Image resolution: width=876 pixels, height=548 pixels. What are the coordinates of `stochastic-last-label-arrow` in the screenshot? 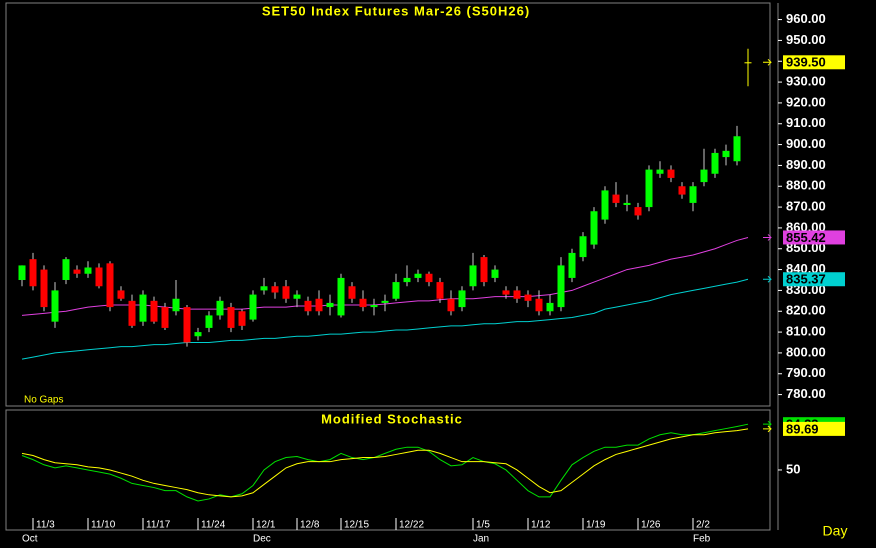 It's located at (767, 429).